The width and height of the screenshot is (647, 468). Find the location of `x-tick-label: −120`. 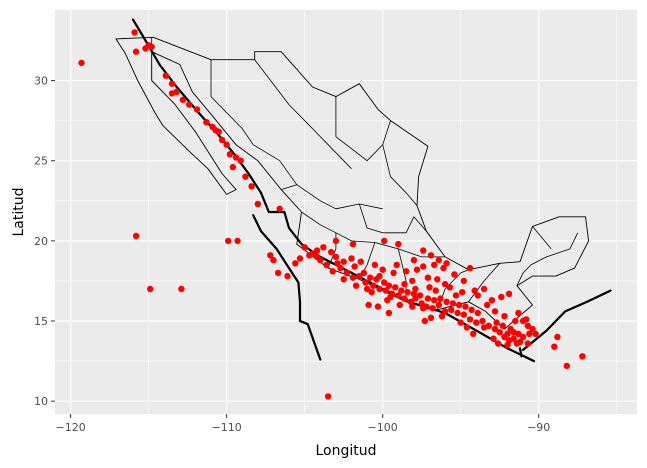

x-tick-label: −120 is located at coordinates (70, 427).